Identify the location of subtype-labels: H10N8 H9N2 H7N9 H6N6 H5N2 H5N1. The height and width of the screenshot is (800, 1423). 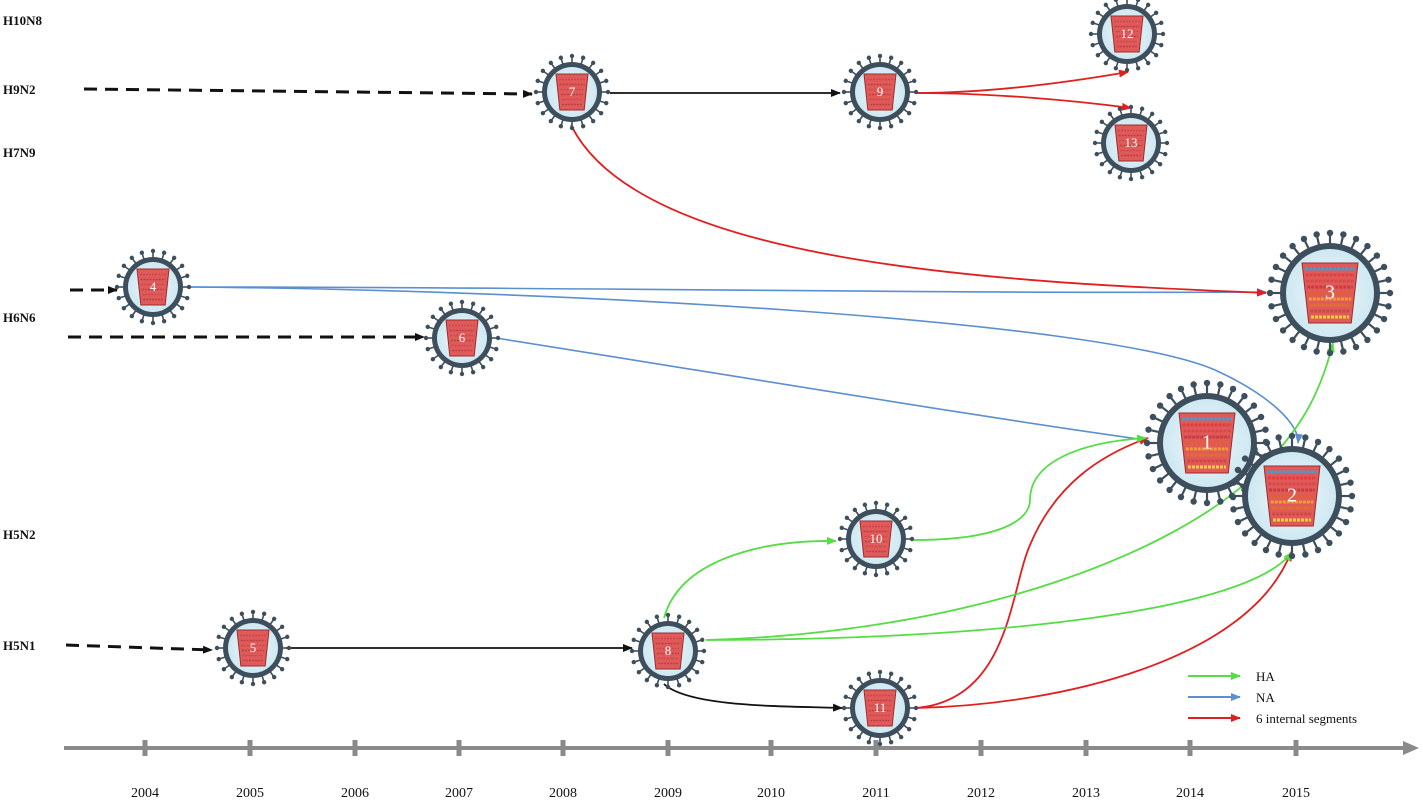
(23, 333).